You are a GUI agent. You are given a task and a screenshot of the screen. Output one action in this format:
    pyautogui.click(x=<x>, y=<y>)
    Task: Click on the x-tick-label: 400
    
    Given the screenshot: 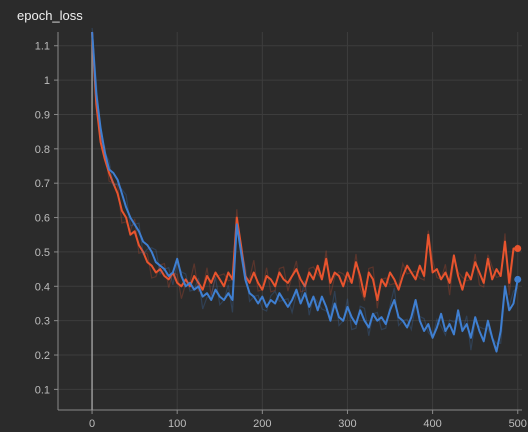 What is the action you would take?
    pyautogui.click(x=432, y=424)
    